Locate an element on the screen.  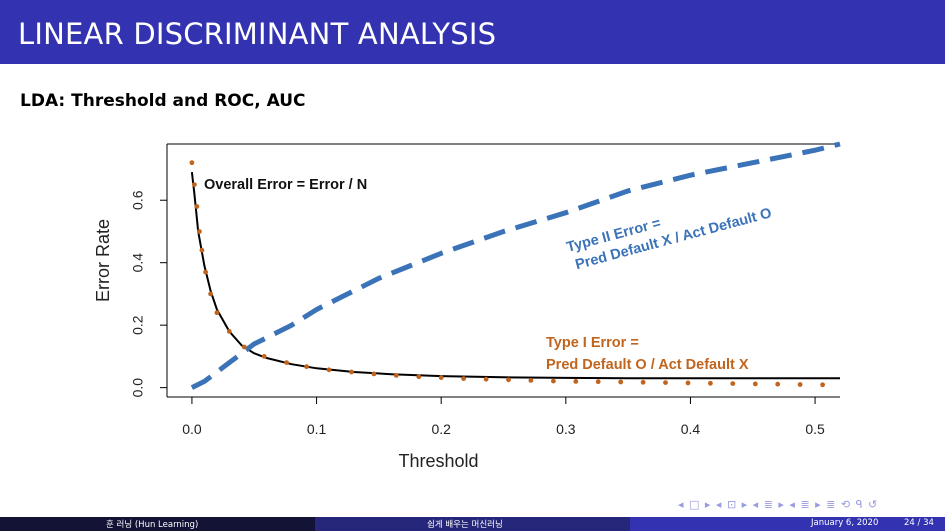
footer-page-number: 24 / 34 is located at coordinates (919, 523).